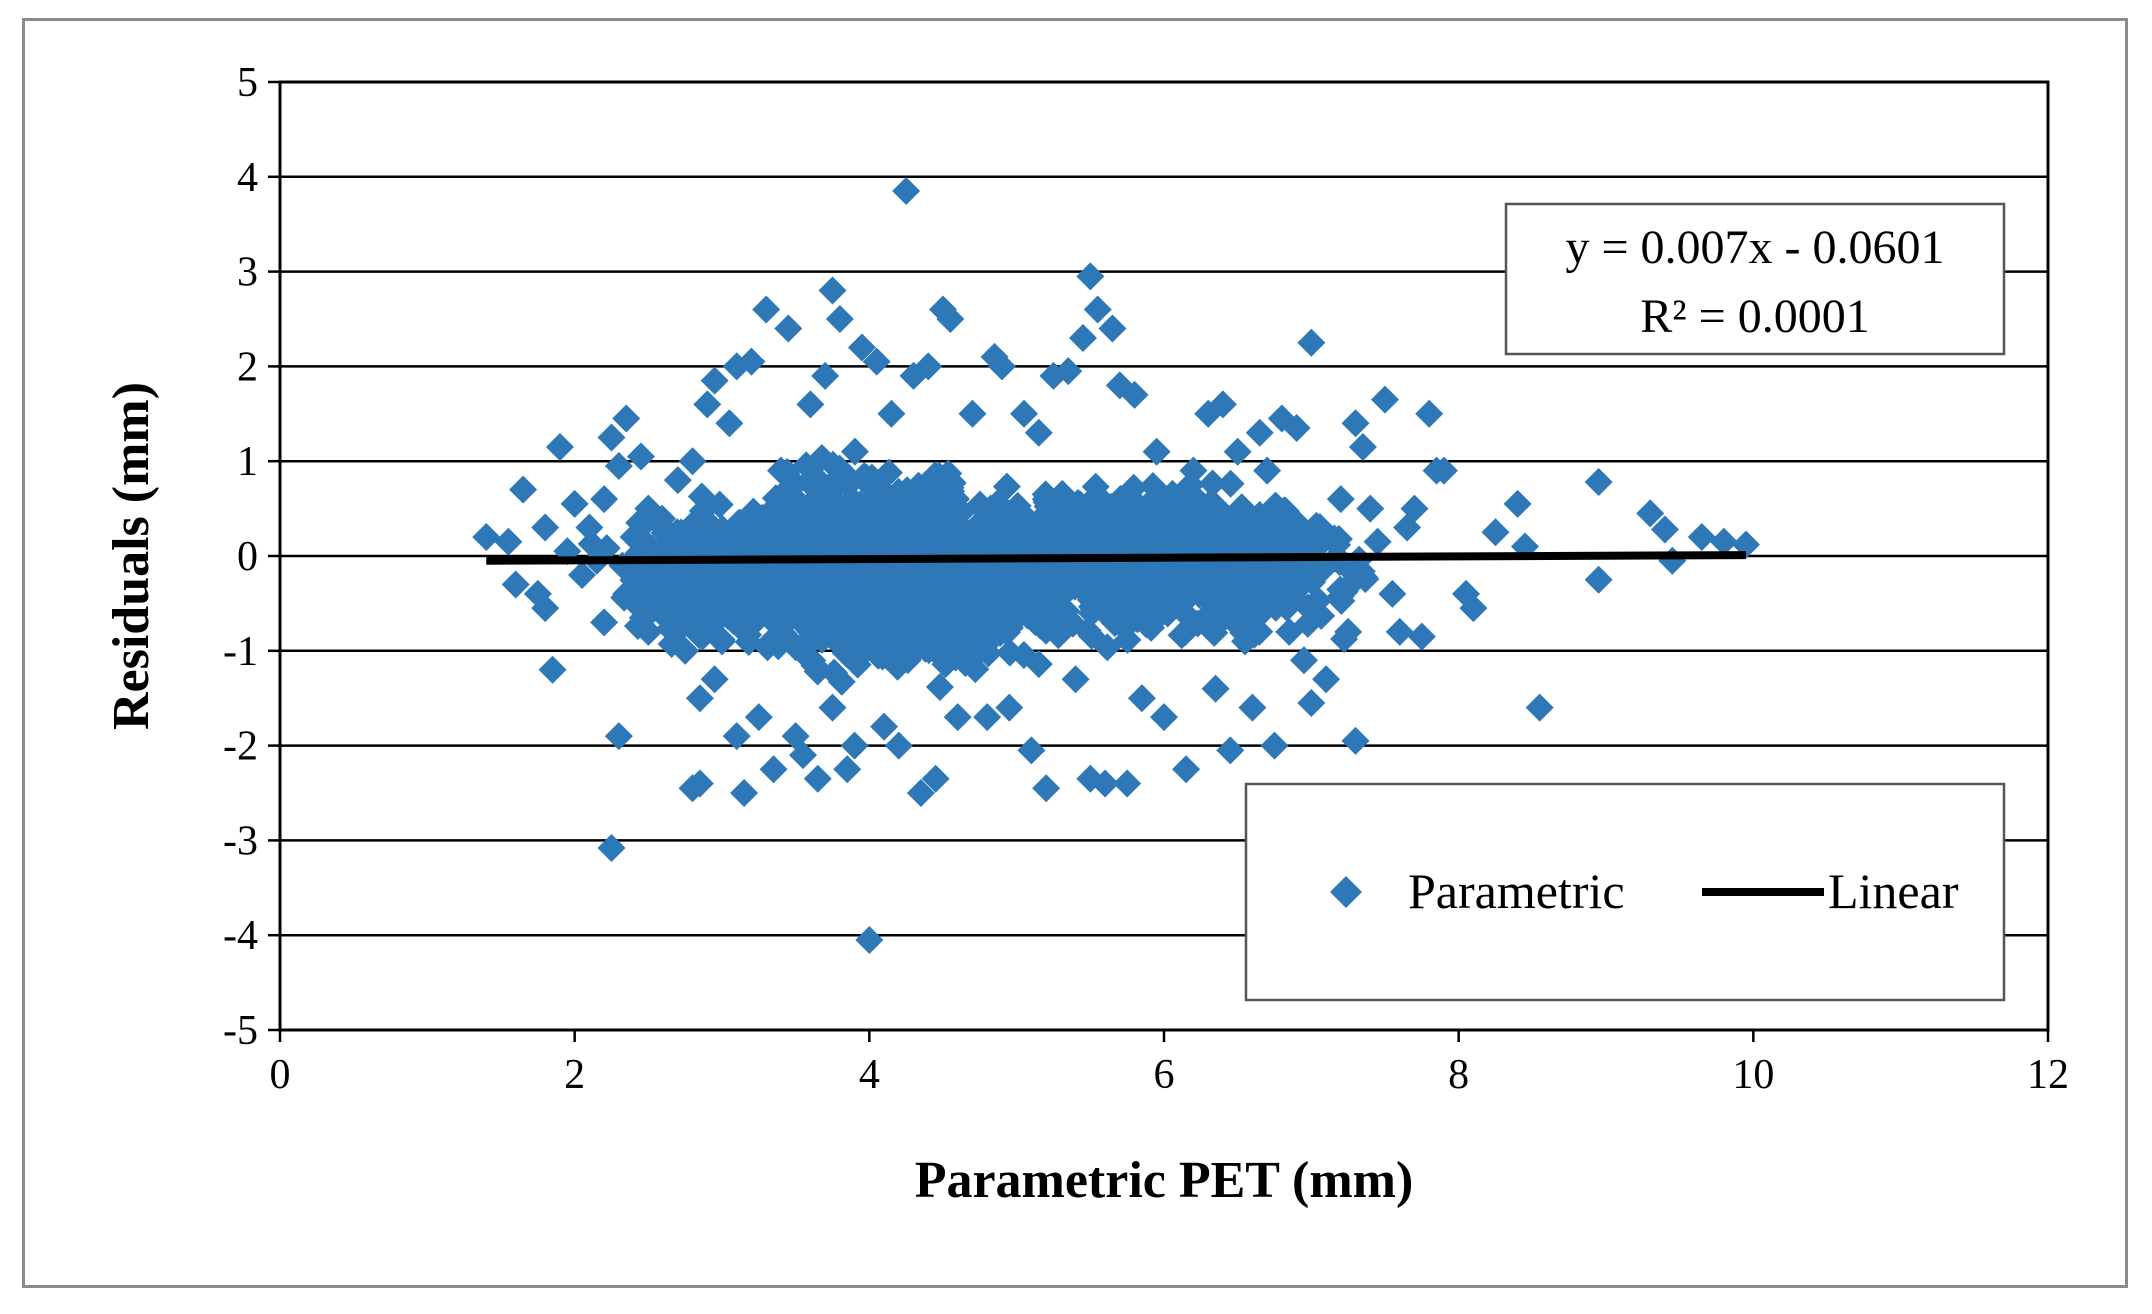 The height and width of the screenshot is (1314, 2152). What do you see at coordinates (1116, 558) in the screenshot?
I see `trendline` at bounding box center [1116, 558].